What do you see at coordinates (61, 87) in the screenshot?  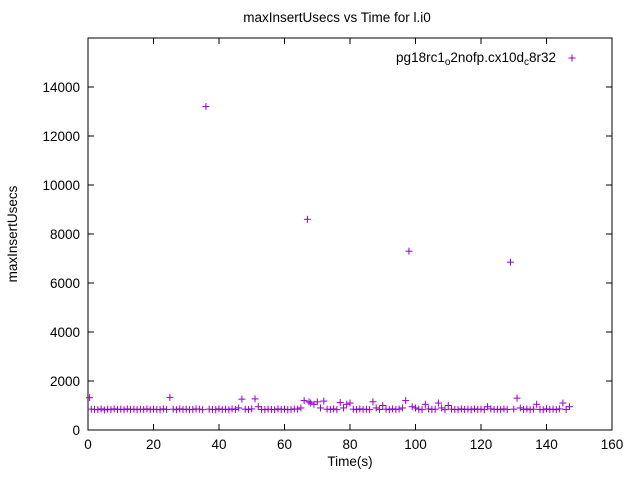 I see `y-tick-label: 14000` at bounding box center [61, 87].